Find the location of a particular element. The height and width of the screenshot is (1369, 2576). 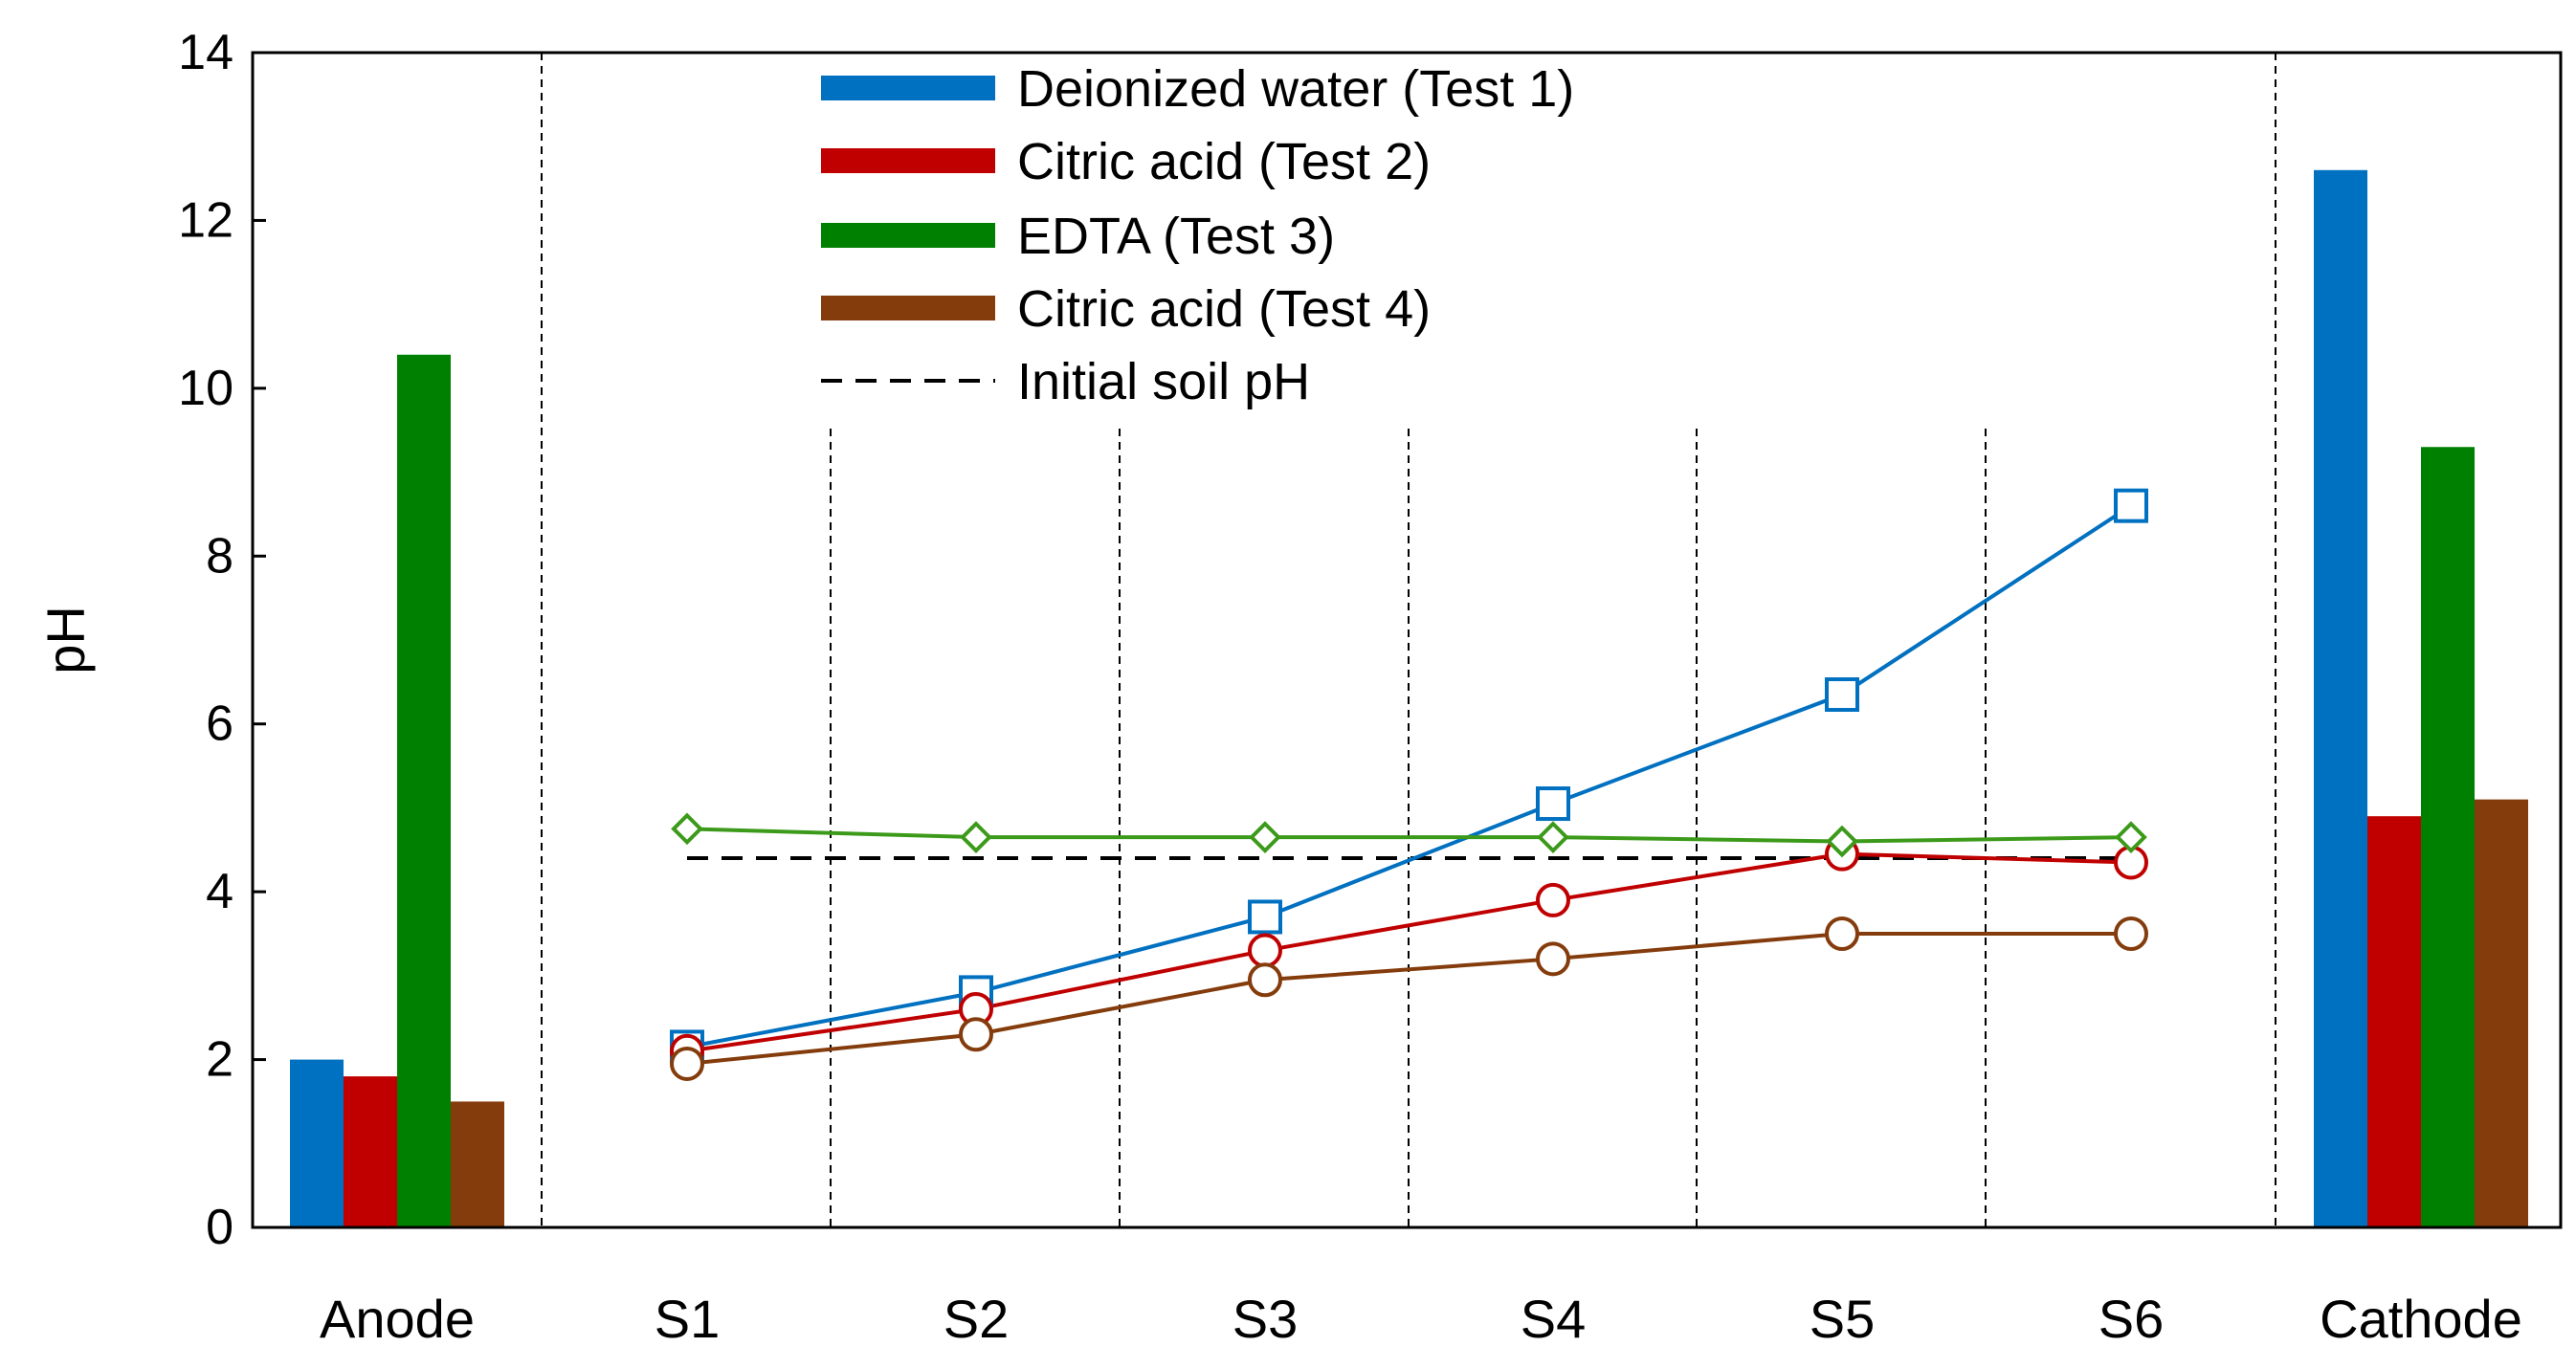

marker-series-1-s6 is located at coordinates (2131, 505).